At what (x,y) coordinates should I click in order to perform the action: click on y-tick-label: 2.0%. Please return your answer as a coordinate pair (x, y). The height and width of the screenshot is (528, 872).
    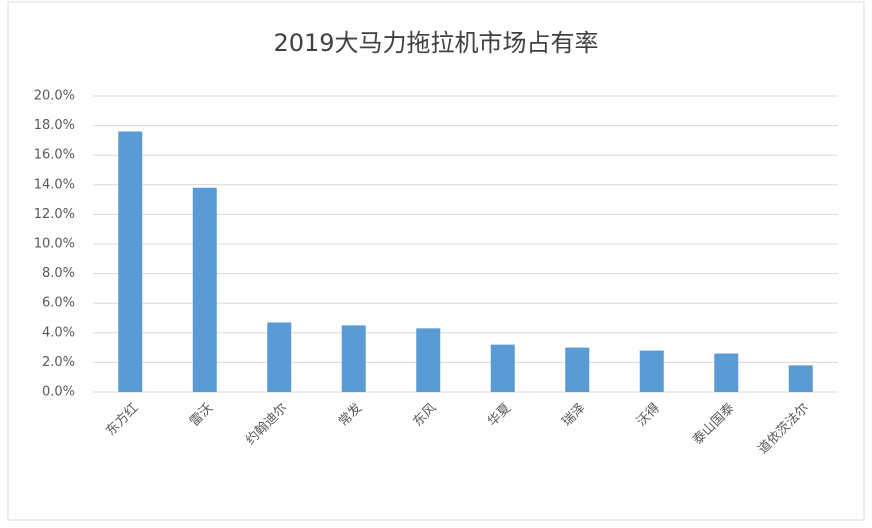
    Looking at the image, I should click on (58, 362).